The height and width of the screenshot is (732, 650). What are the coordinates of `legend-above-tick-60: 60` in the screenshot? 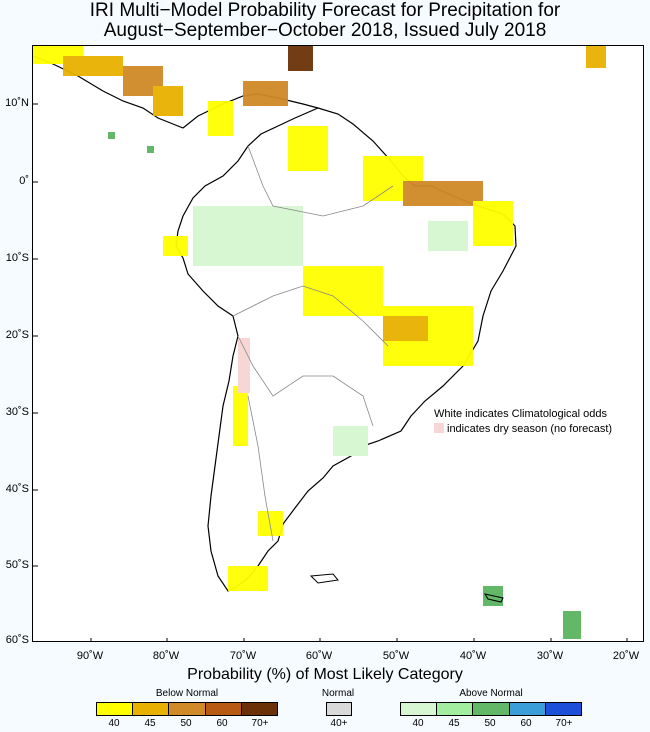 It's located at (526, 723).